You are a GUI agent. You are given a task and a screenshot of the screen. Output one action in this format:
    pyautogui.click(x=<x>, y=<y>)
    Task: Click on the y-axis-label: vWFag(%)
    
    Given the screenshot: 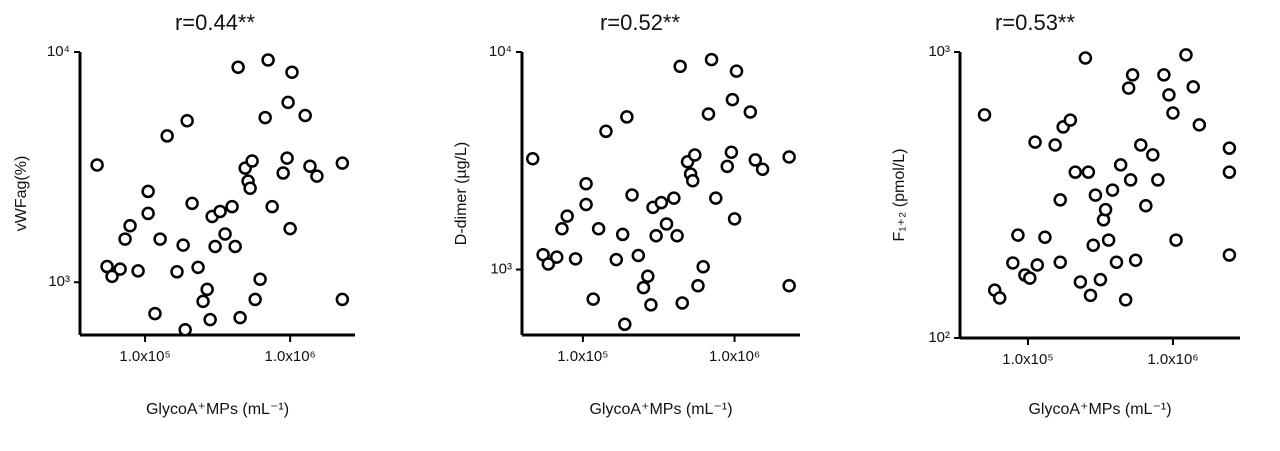 What is the action you would take?
    pyautogui.click(x=21, y=194)
    